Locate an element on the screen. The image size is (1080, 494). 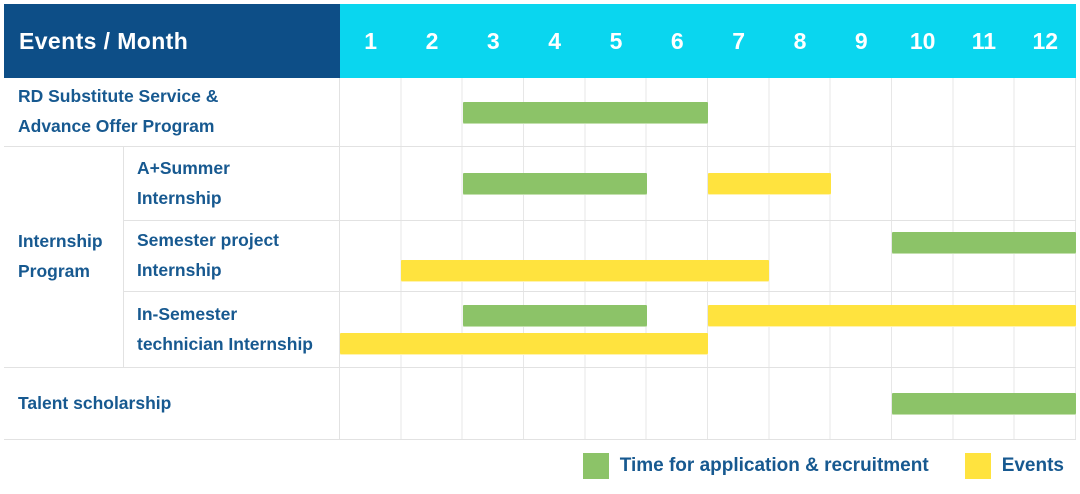
row-talent-scholarship: Talent scholarship is located at coordinates (540, 404).